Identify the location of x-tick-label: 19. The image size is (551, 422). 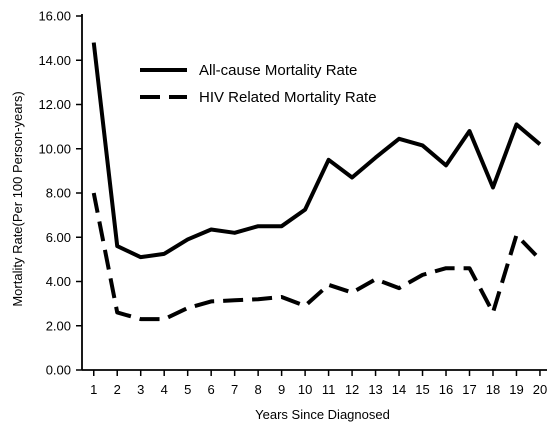
(516, 389).